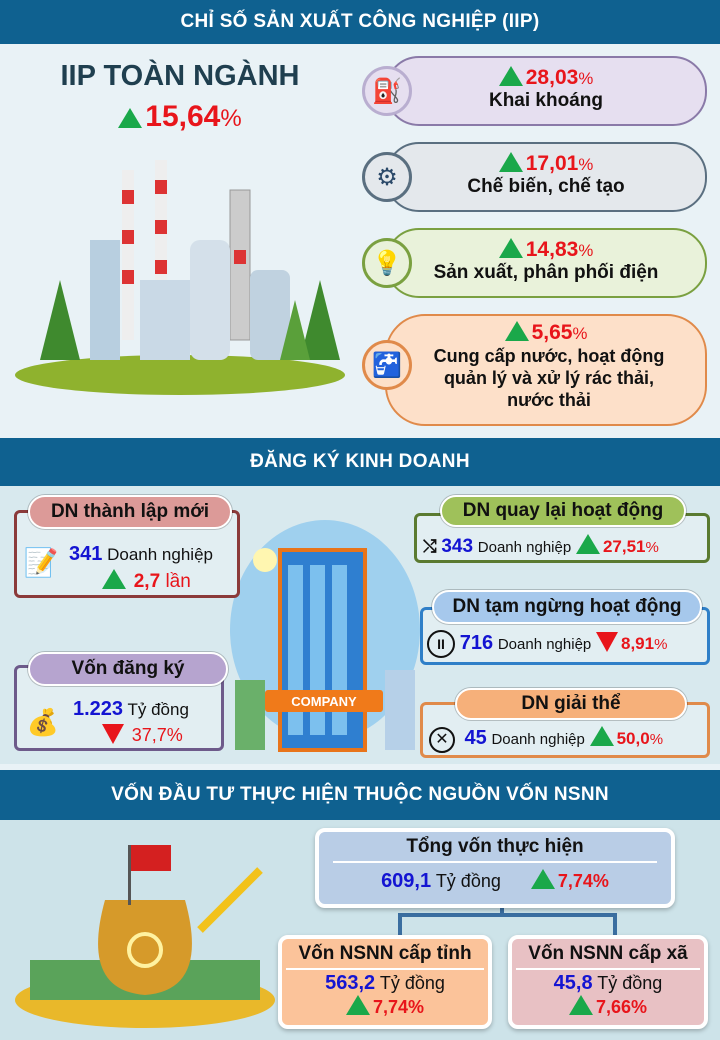 The image size is (720, 1040). Describe the element at coordinates (360, 462) in the screenshot. I see `business-header: ĐĂNG KÝ KINH DOANH` at that location.